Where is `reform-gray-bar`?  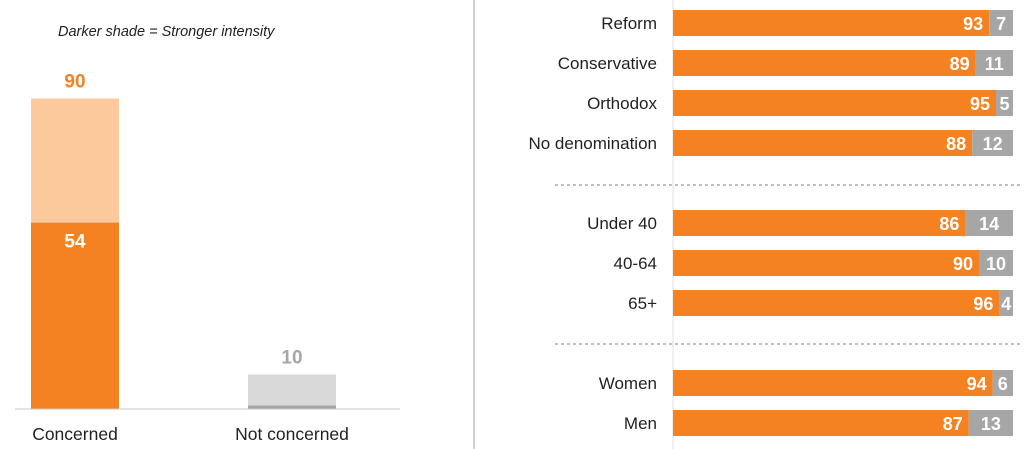
reform-gray-bar is located at coordinates (1001, 23).